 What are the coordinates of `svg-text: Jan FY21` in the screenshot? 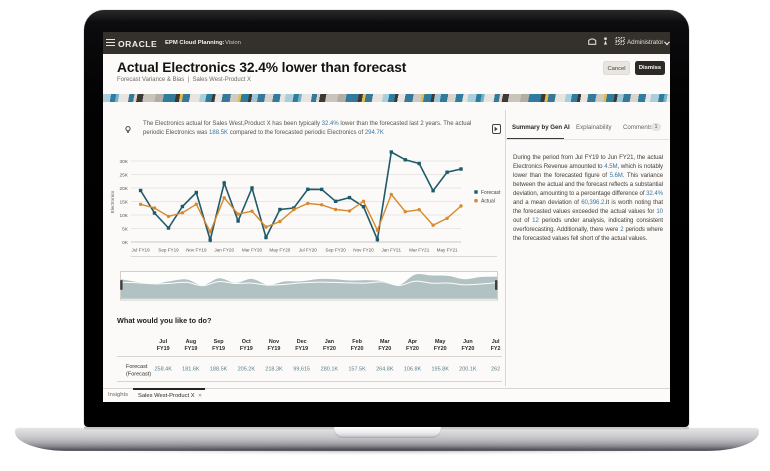 It's located at (391, 250).